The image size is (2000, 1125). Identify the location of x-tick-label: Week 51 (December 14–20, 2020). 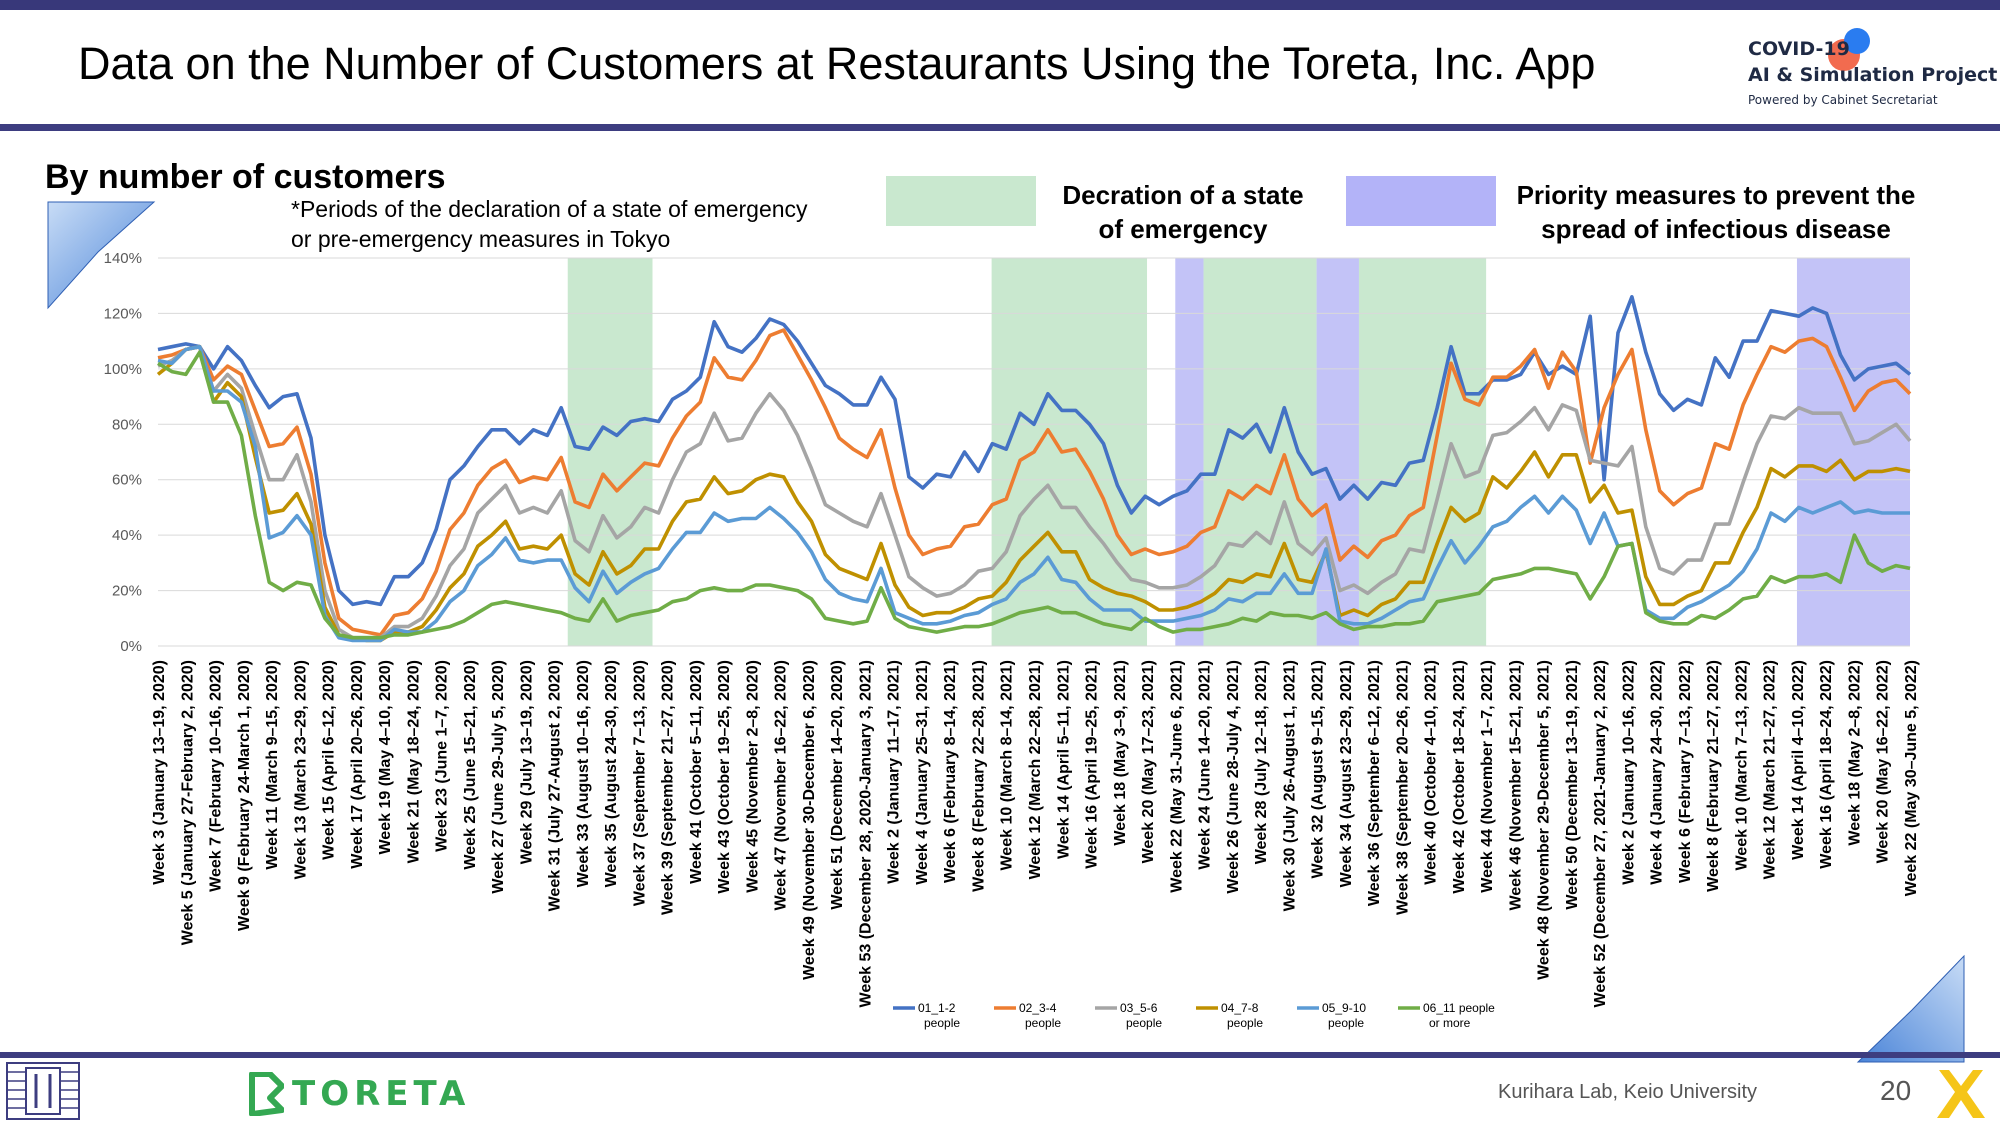
(837, 785).